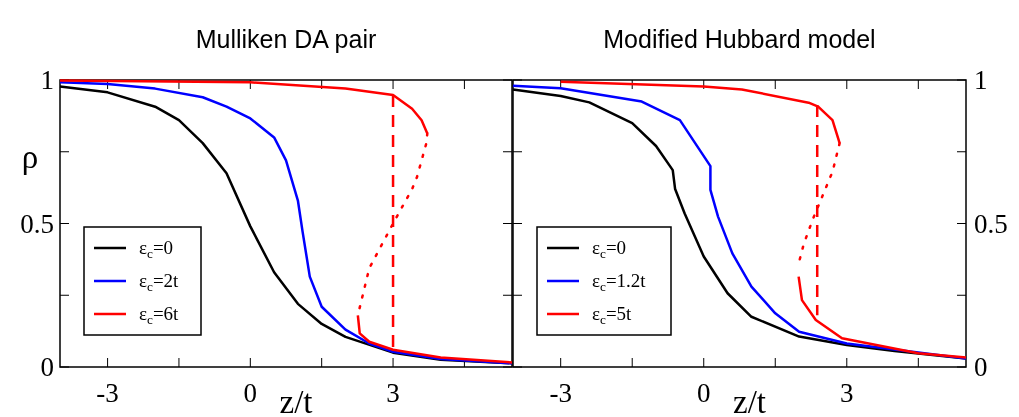 Image resolution: width=1019 pixels, height=417 pixels. I want to click on legend-label: ε$_{c}$=1.2t, so click(619, 282).